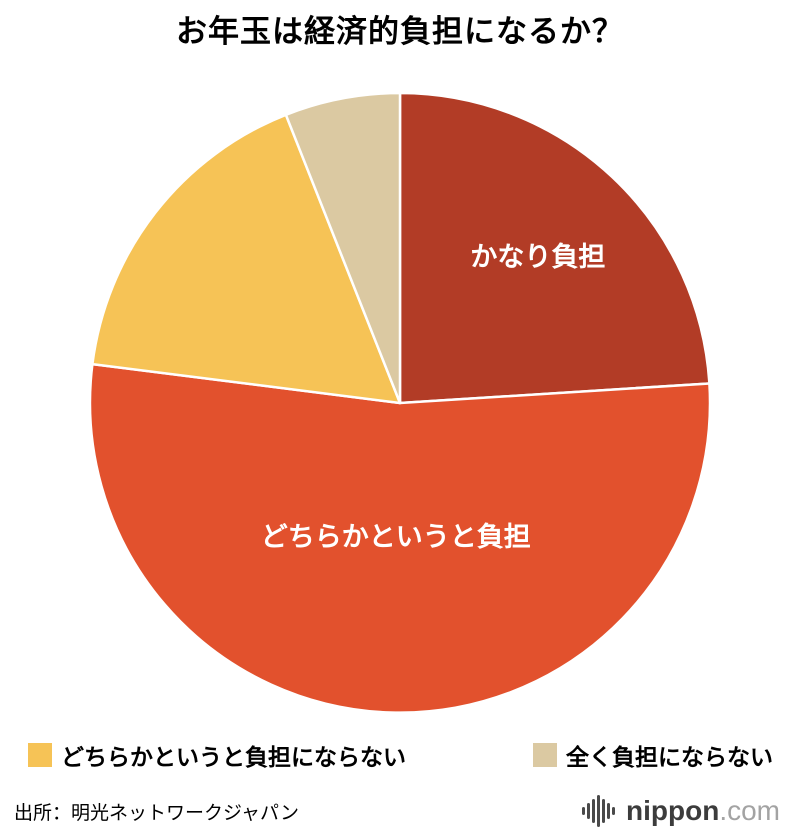 The height and width of the screenshot is (840, 800). What do you see at coordinates (599, 811) in the screenshot?
I see `nippon-logo-bars-icon` at bounding box center [599, 811].